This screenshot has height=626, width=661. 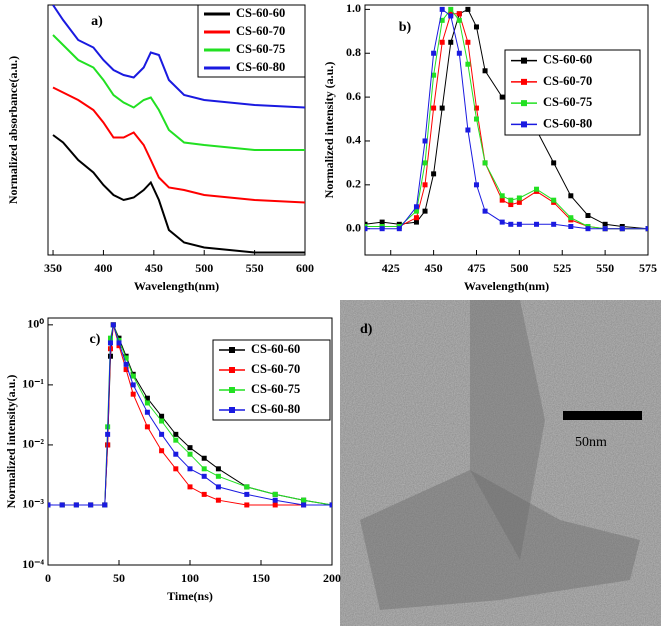 I want to click on x-tick-label: 475, so click(x=476, y=268).